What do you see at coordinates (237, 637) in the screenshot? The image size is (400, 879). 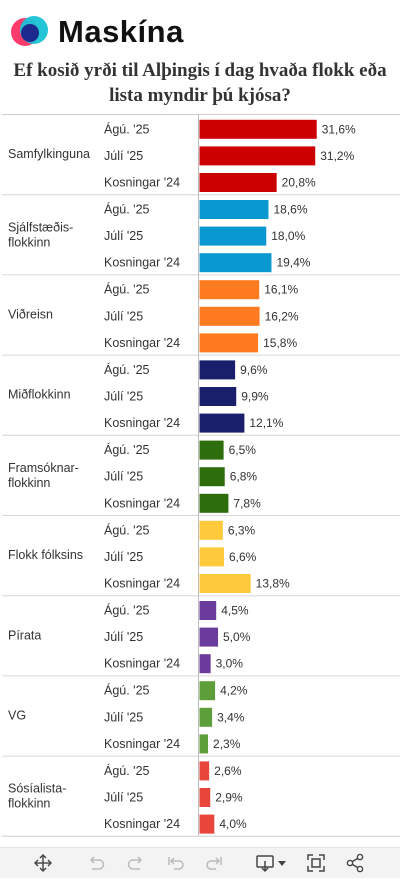 I see `value-label: 5,0%` at bounding box center [237, 637].